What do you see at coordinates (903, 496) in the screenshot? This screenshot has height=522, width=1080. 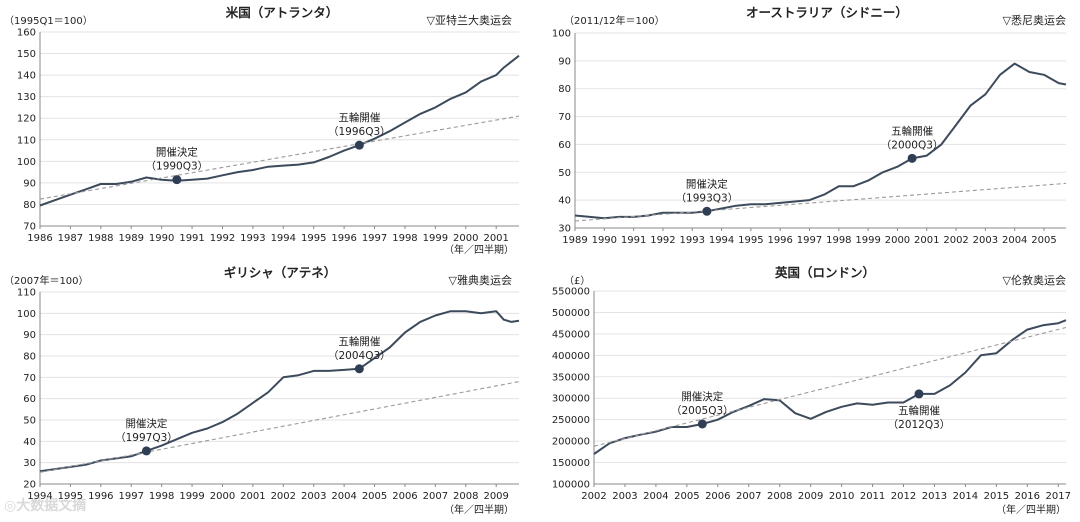 I see `x-tick-label: 2012` at bounding box center [903, 496].